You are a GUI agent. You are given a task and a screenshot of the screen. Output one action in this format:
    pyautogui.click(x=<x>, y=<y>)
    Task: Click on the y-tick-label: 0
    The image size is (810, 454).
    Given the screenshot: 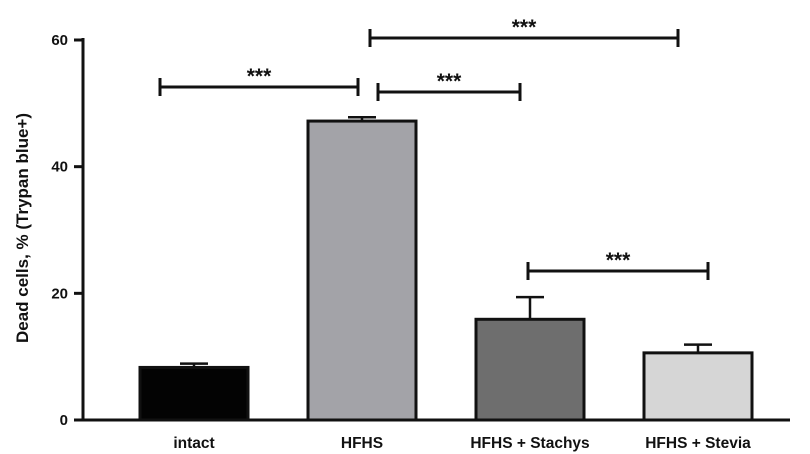 What is the action you would take?
    pyautogui.click(x=64, y=420)
    